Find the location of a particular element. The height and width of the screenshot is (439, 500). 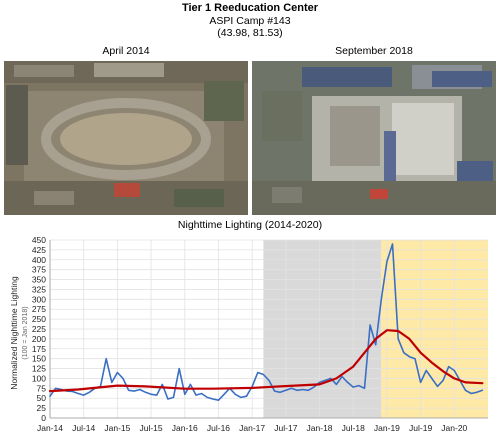

x-tick-label: Jul-18 is located at coordinates (353, 428).